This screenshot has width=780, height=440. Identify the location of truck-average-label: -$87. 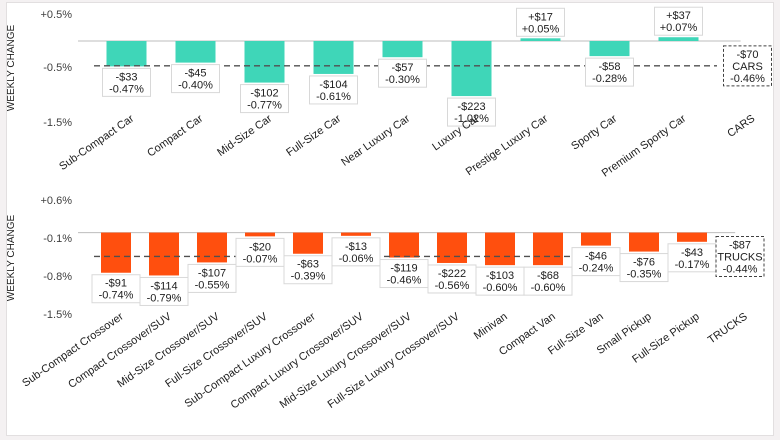
(740, 245).